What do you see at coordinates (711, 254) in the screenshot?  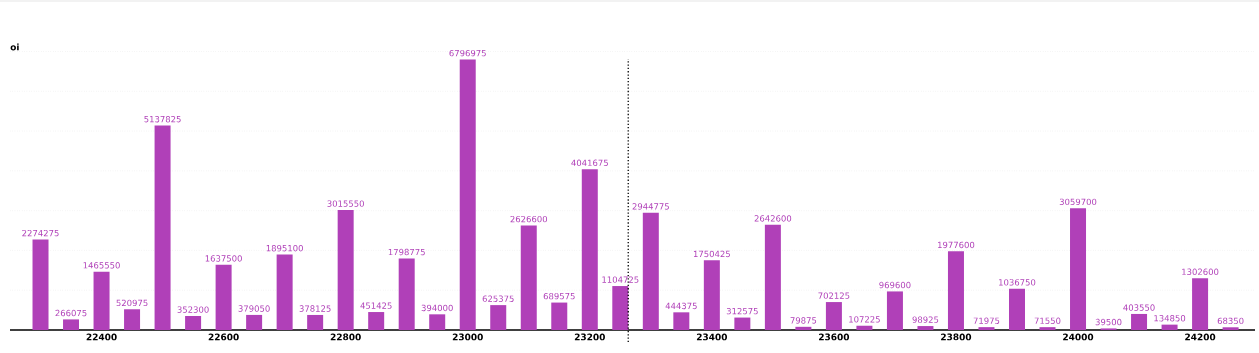 I see `data-label: 1750425` at bounding box center [711, 254].